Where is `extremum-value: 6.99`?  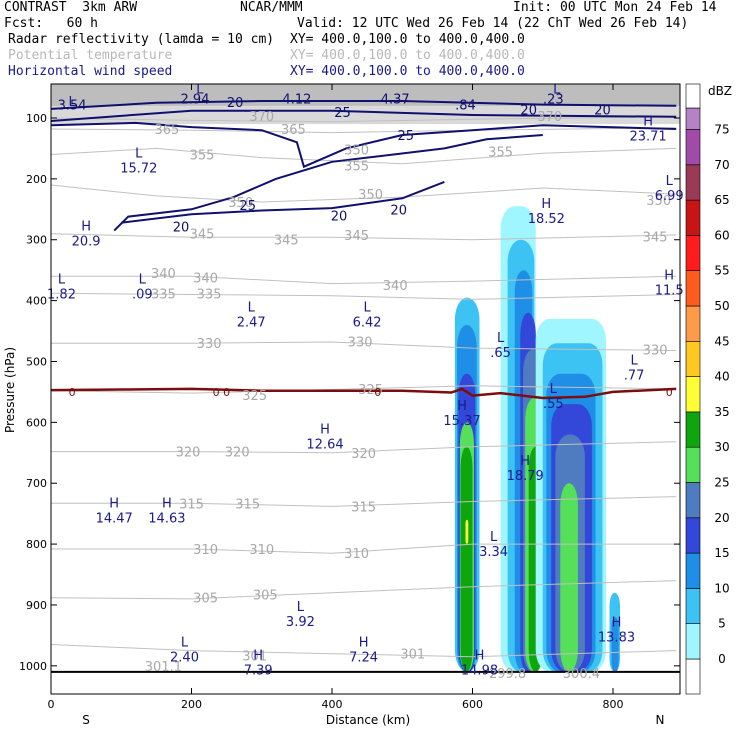 extremum-value: 6.99 is located at coordinates (669, 196).